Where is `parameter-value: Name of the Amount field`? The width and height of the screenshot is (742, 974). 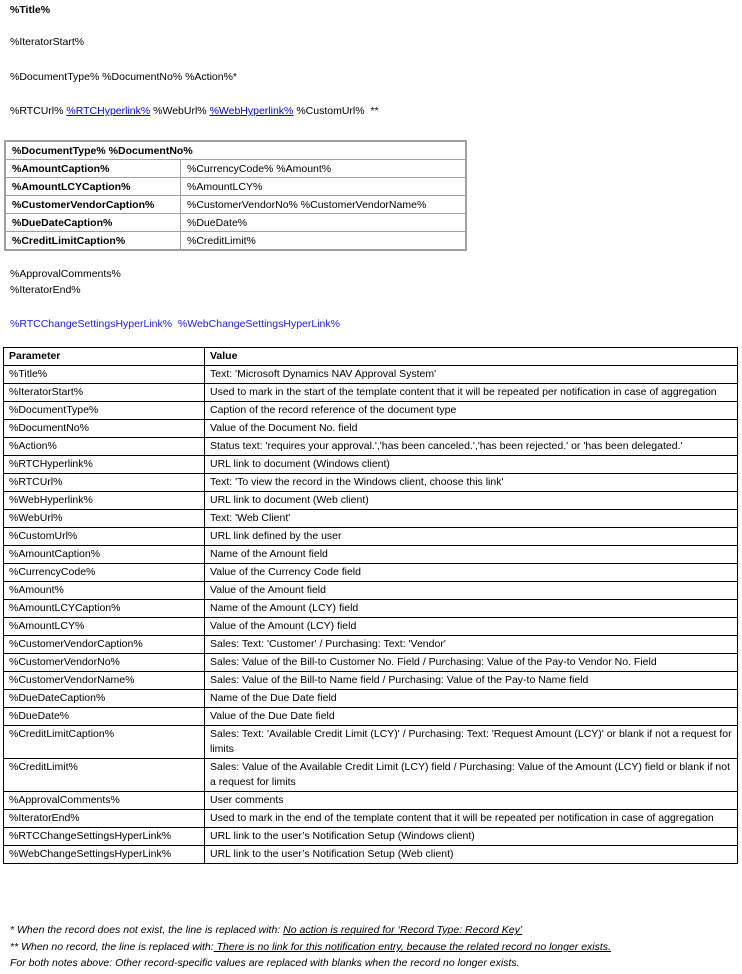 parameter-value: Name of the Amount field is located at coordinates (471, 554).